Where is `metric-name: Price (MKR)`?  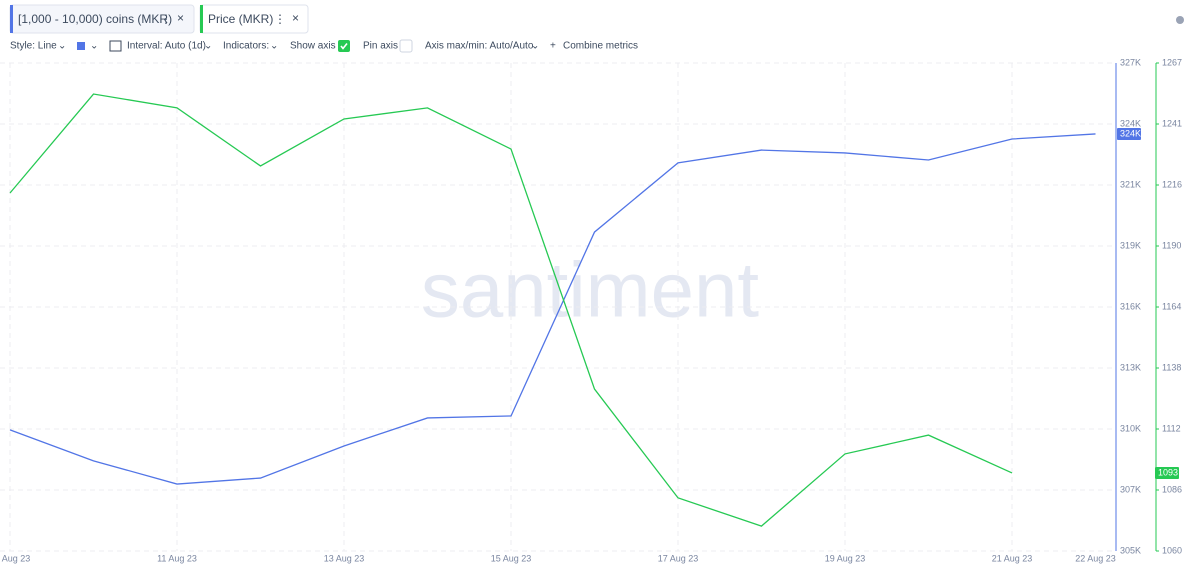 metric-name: Price (MKR) is located at coordinates (240, 19).